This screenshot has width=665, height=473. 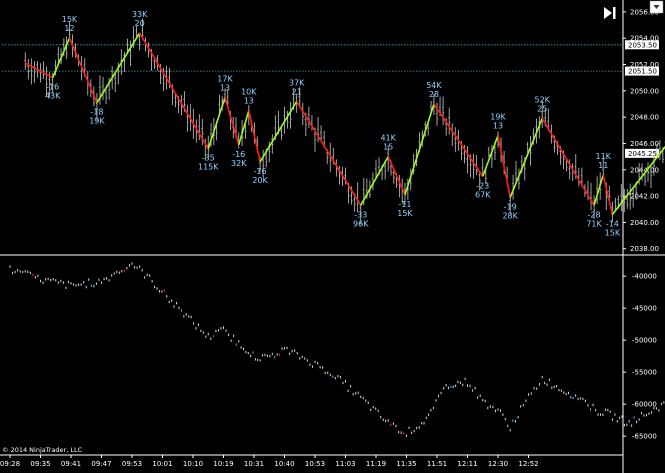 I want to click on copyright-text: © 2014 NinjaTrader, LLC, so click(x=42, y=450).